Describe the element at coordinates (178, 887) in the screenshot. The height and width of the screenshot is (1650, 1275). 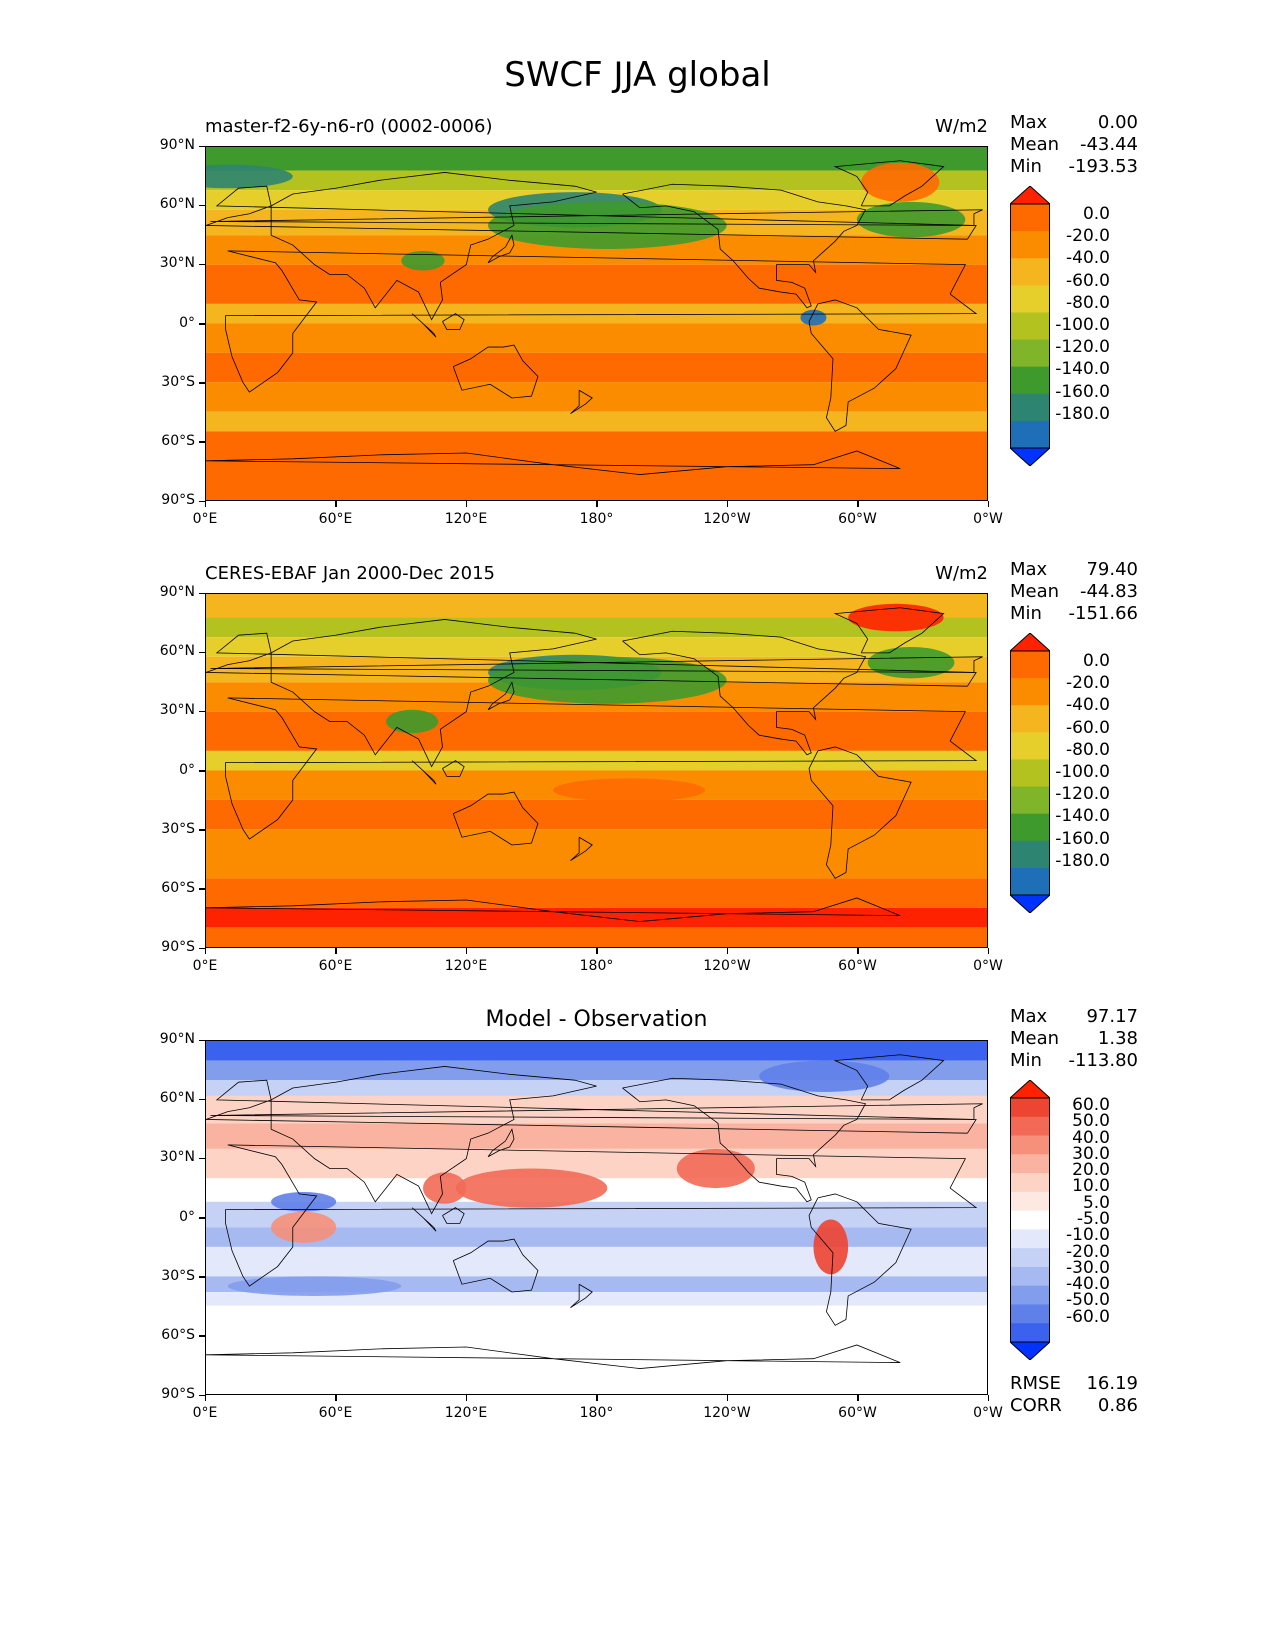
I see `lat-tick-label: 60°S` at that location.